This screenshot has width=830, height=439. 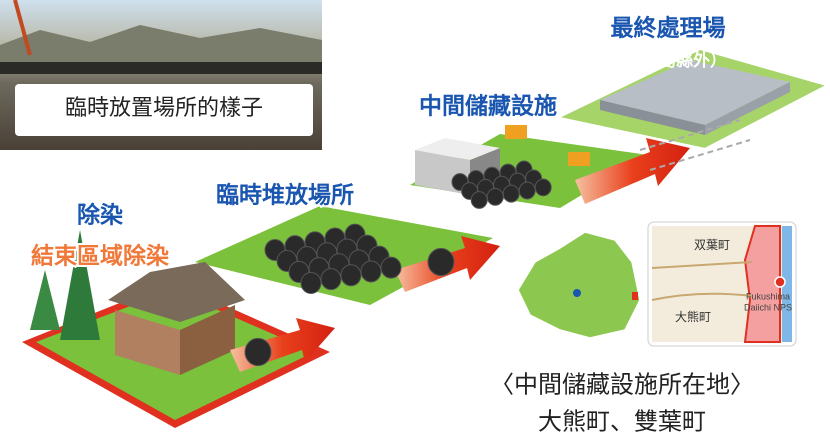 What do you see at coordinates (676, 60) in the screenshot?
I see `stage-sublabel: （福島縣外）` at bounding box center [676, 60].